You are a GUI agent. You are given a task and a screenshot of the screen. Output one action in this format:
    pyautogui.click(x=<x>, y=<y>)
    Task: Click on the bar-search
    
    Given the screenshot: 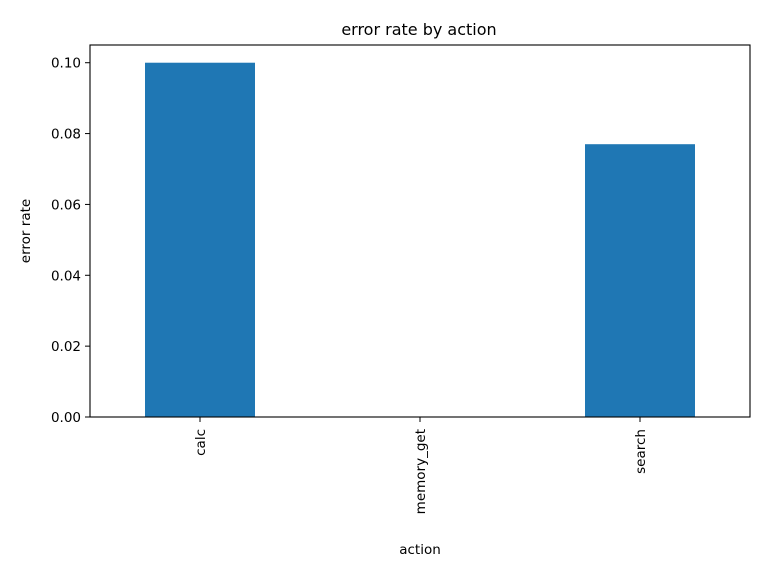 What is the action you would take?
    pyautogui.click(x=640, y=280)
    